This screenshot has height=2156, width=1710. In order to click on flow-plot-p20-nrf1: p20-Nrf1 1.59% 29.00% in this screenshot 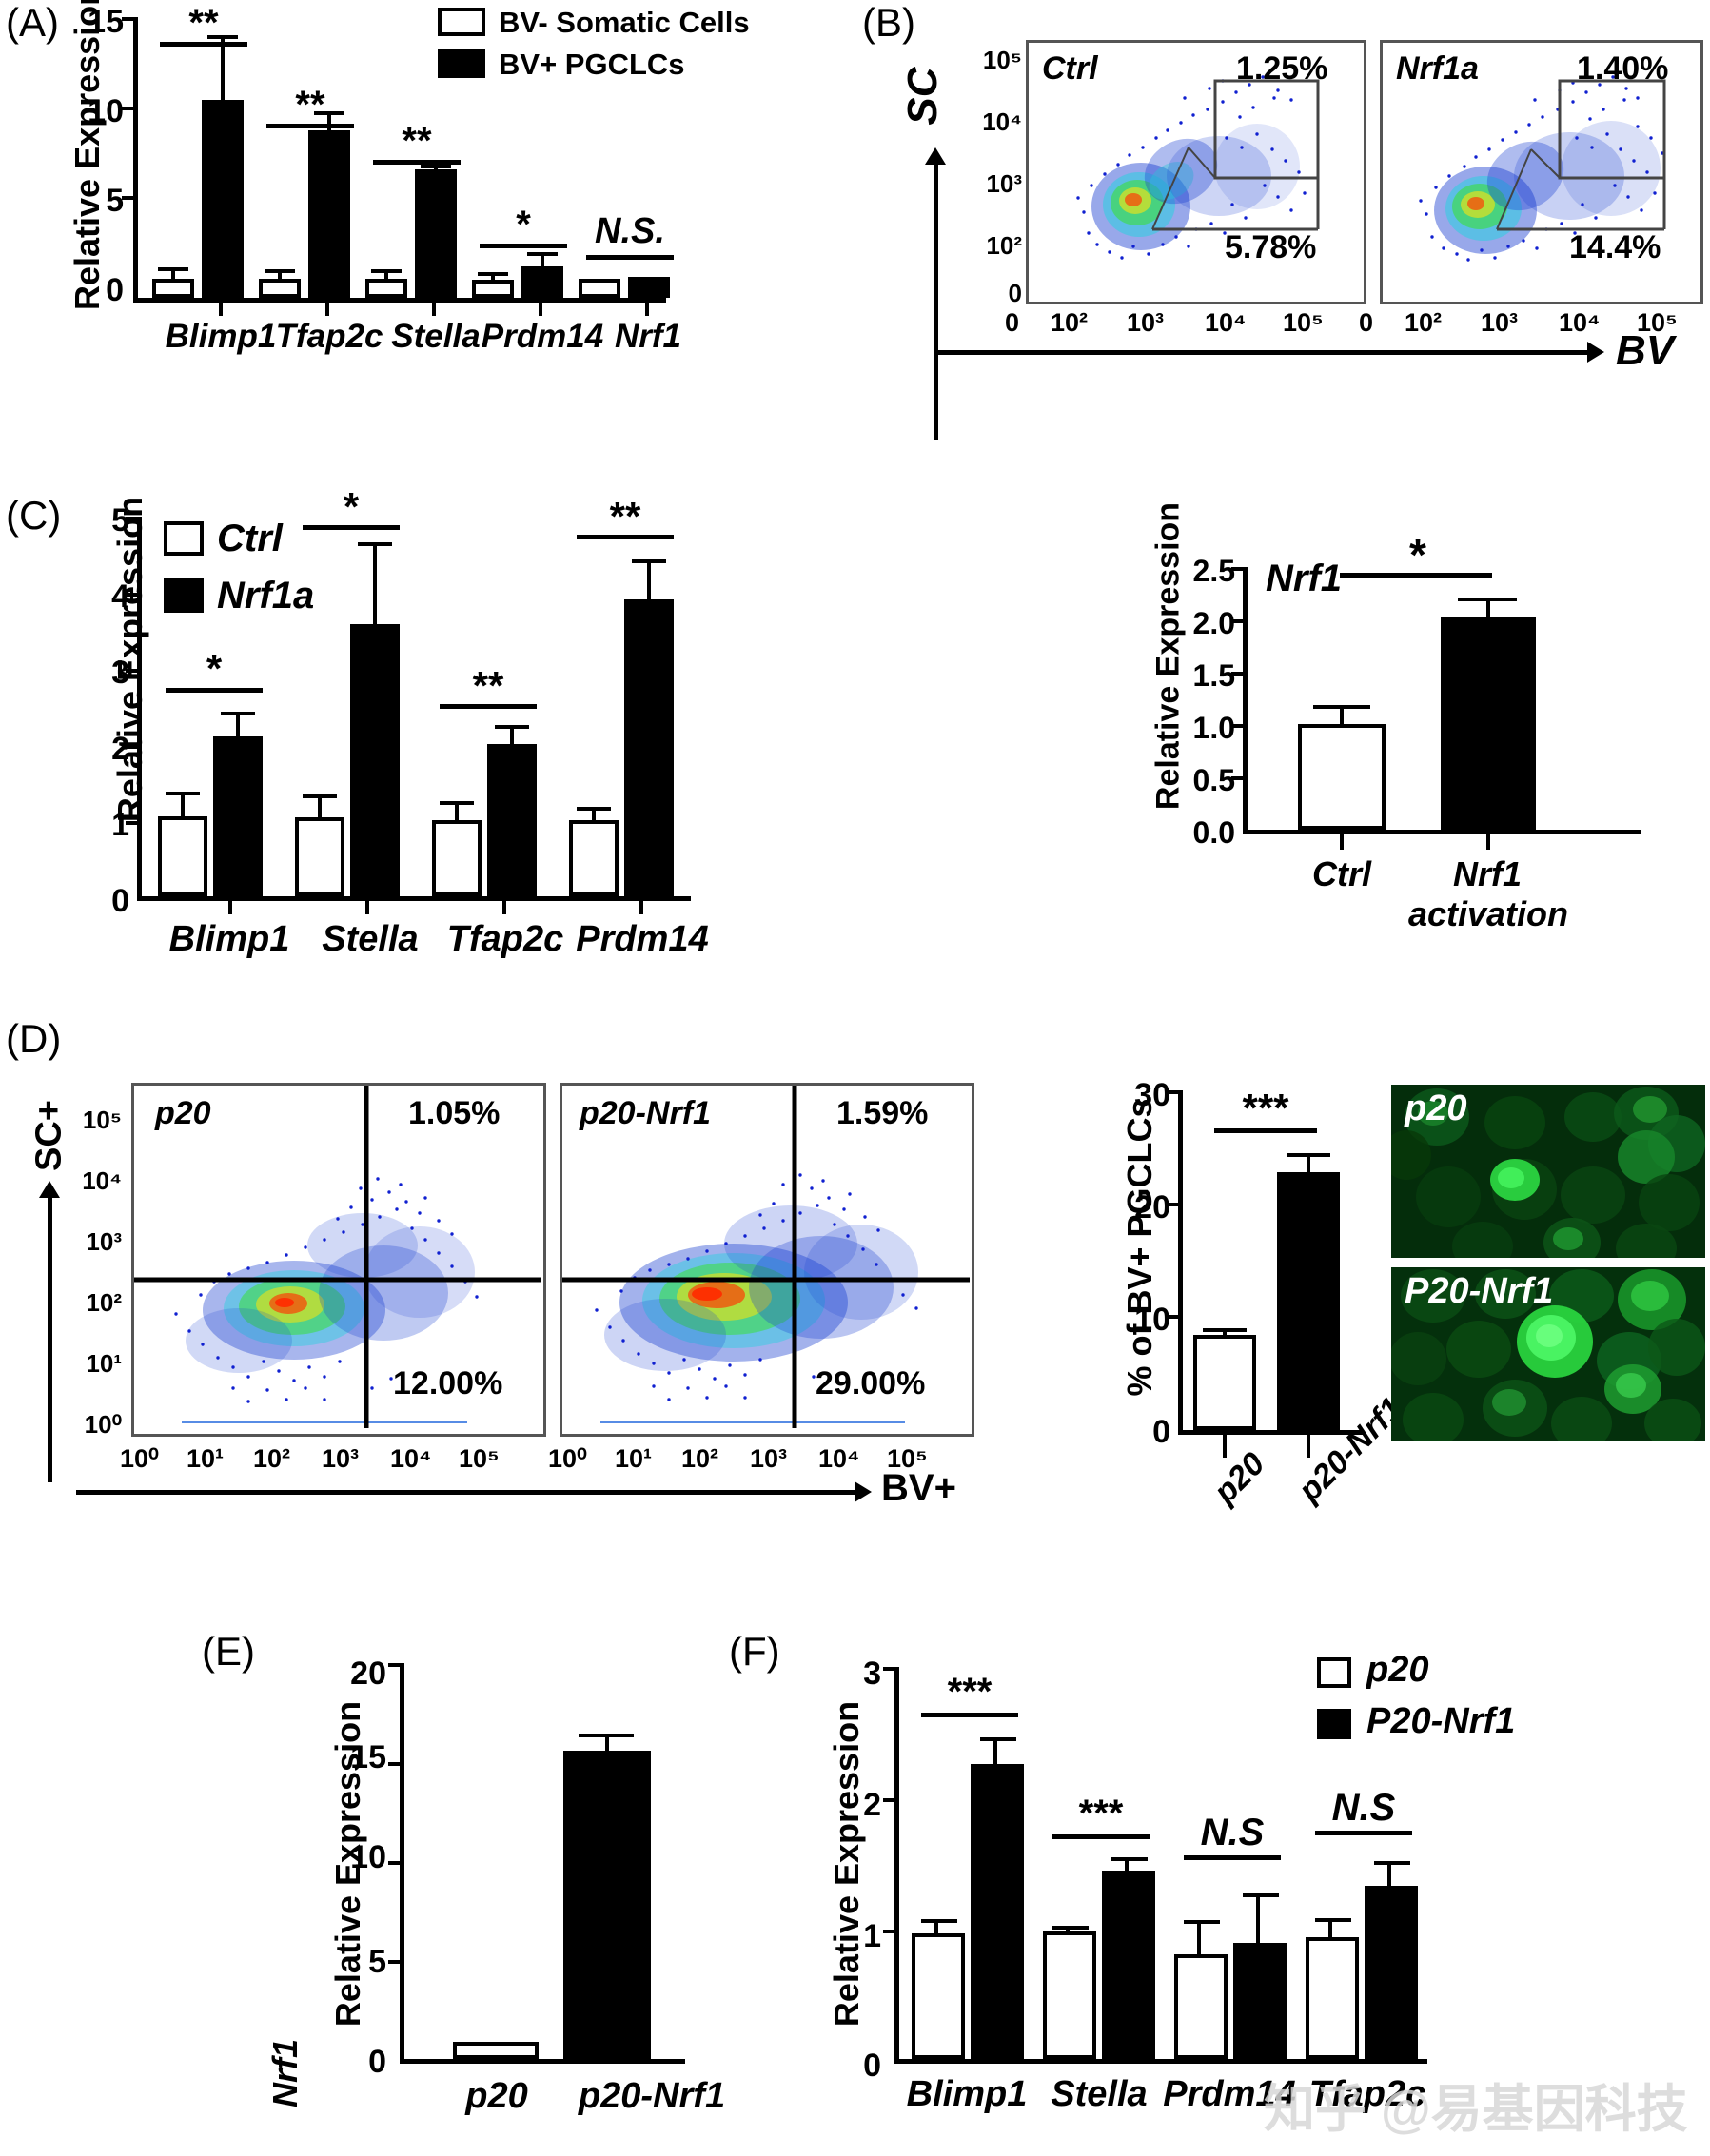, I will do `click(767, 1260)`.